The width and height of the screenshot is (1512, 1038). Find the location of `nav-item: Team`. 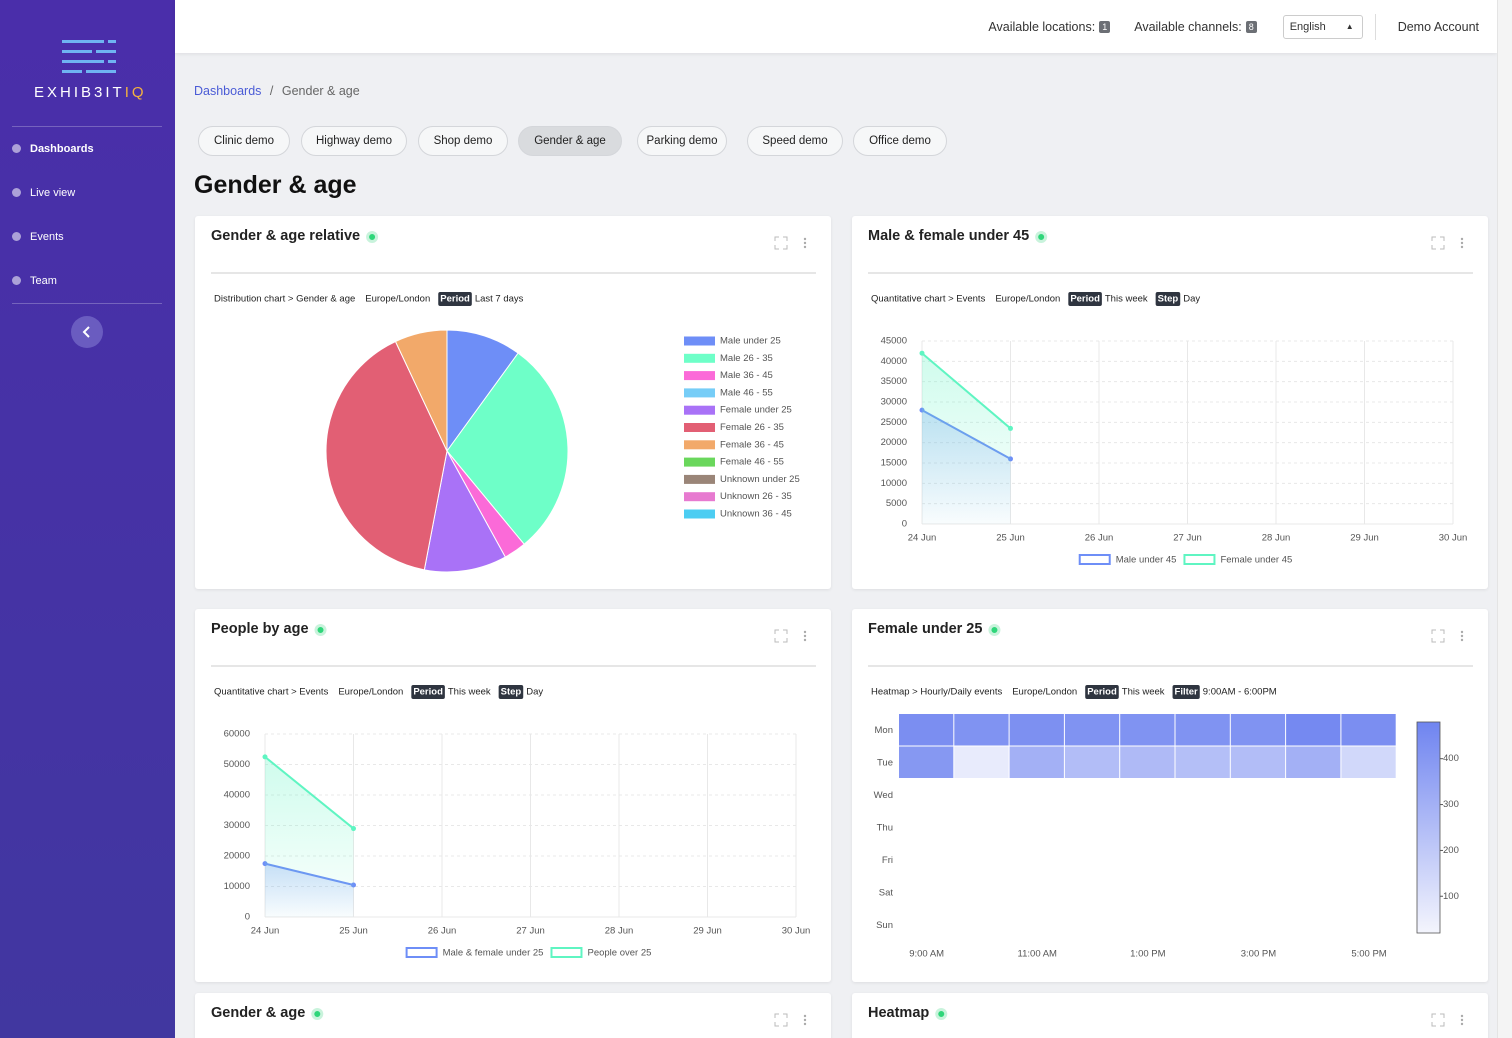

nav-item: Team is located at coordinates (34, 281).